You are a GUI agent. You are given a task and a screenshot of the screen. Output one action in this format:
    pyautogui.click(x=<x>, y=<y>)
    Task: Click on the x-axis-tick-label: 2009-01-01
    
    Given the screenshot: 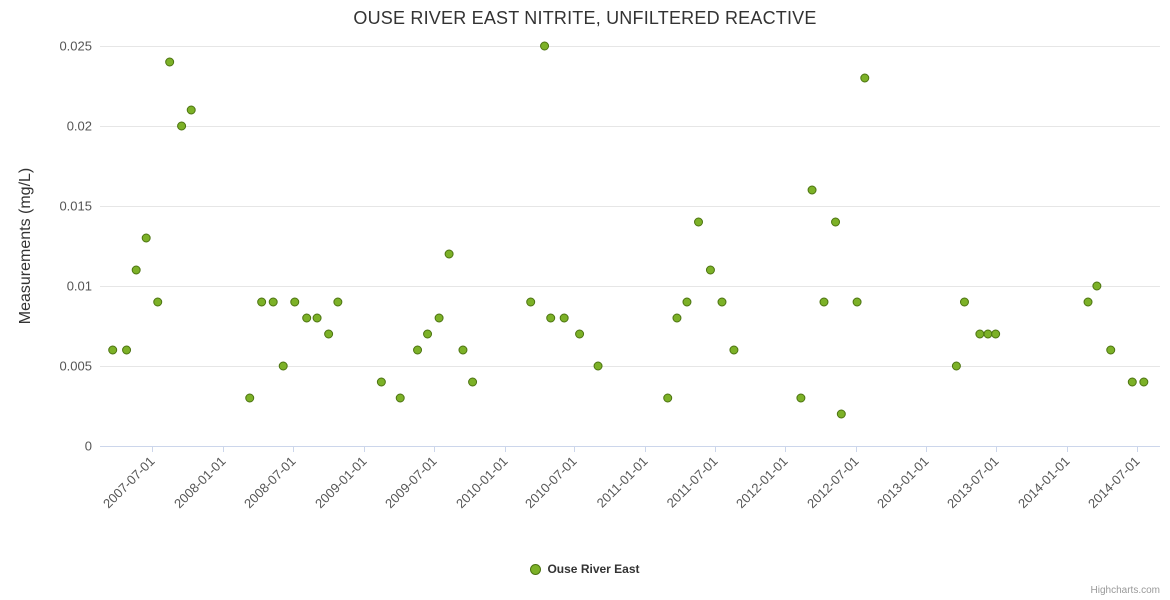 What is the action you would take?
    pyautogui.click(x=341, y=483)
    